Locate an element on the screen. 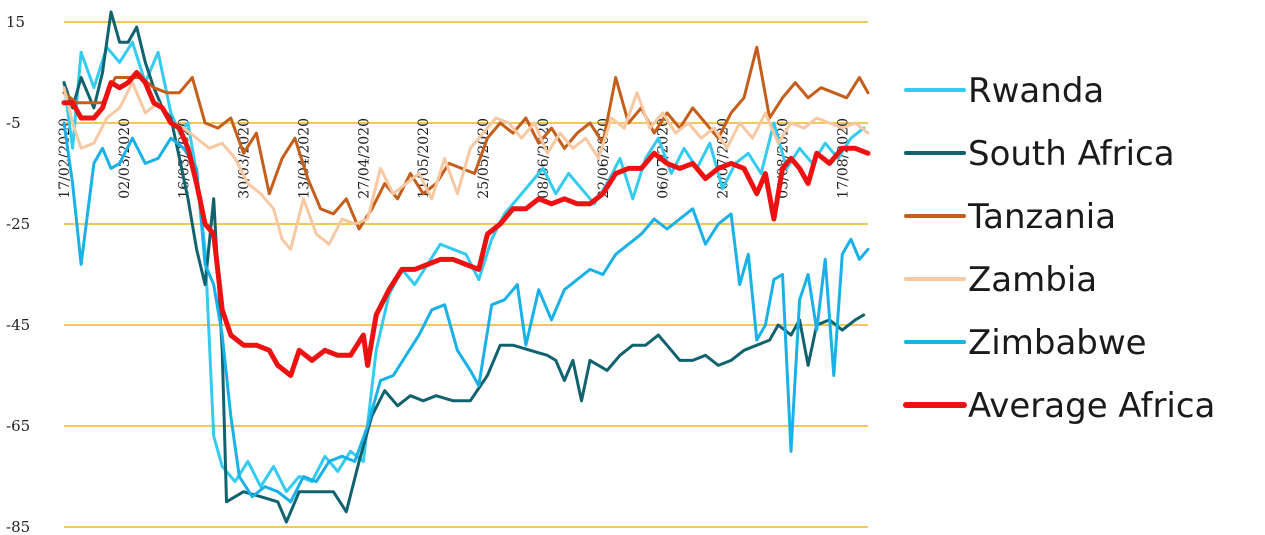 The width and height of the screenshot is (1265, 535). y-tick-label: -25 is located at coordinates (18, 224).